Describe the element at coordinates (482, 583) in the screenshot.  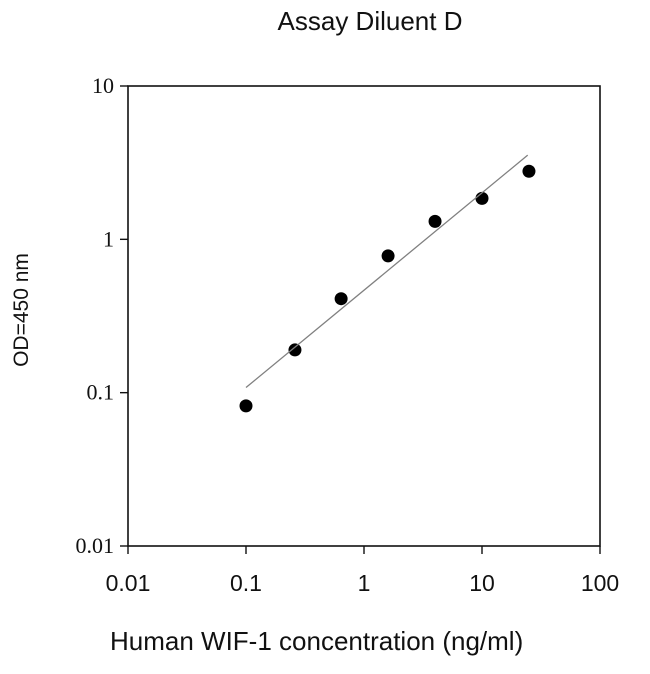
I see `x-tick-label: 10` at that location.